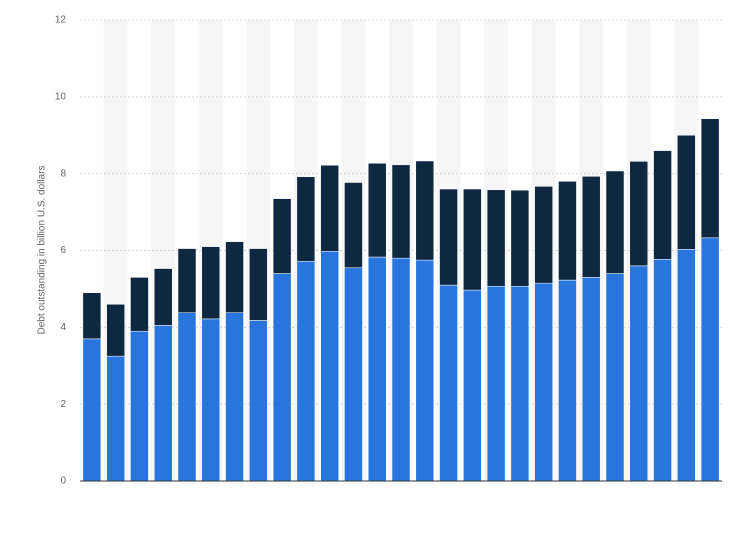 The width and height of the screenshot is (754, 560). I want to click on y-tick-label: 10, so click(61, 96).